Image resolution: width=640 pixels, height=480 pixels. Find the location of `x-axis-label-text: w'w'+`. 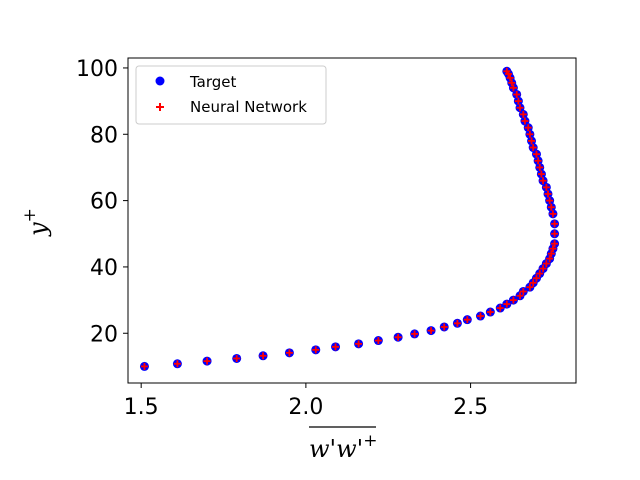

x-axis-label-text: w'w'+ is located at coordinates (343, 447).